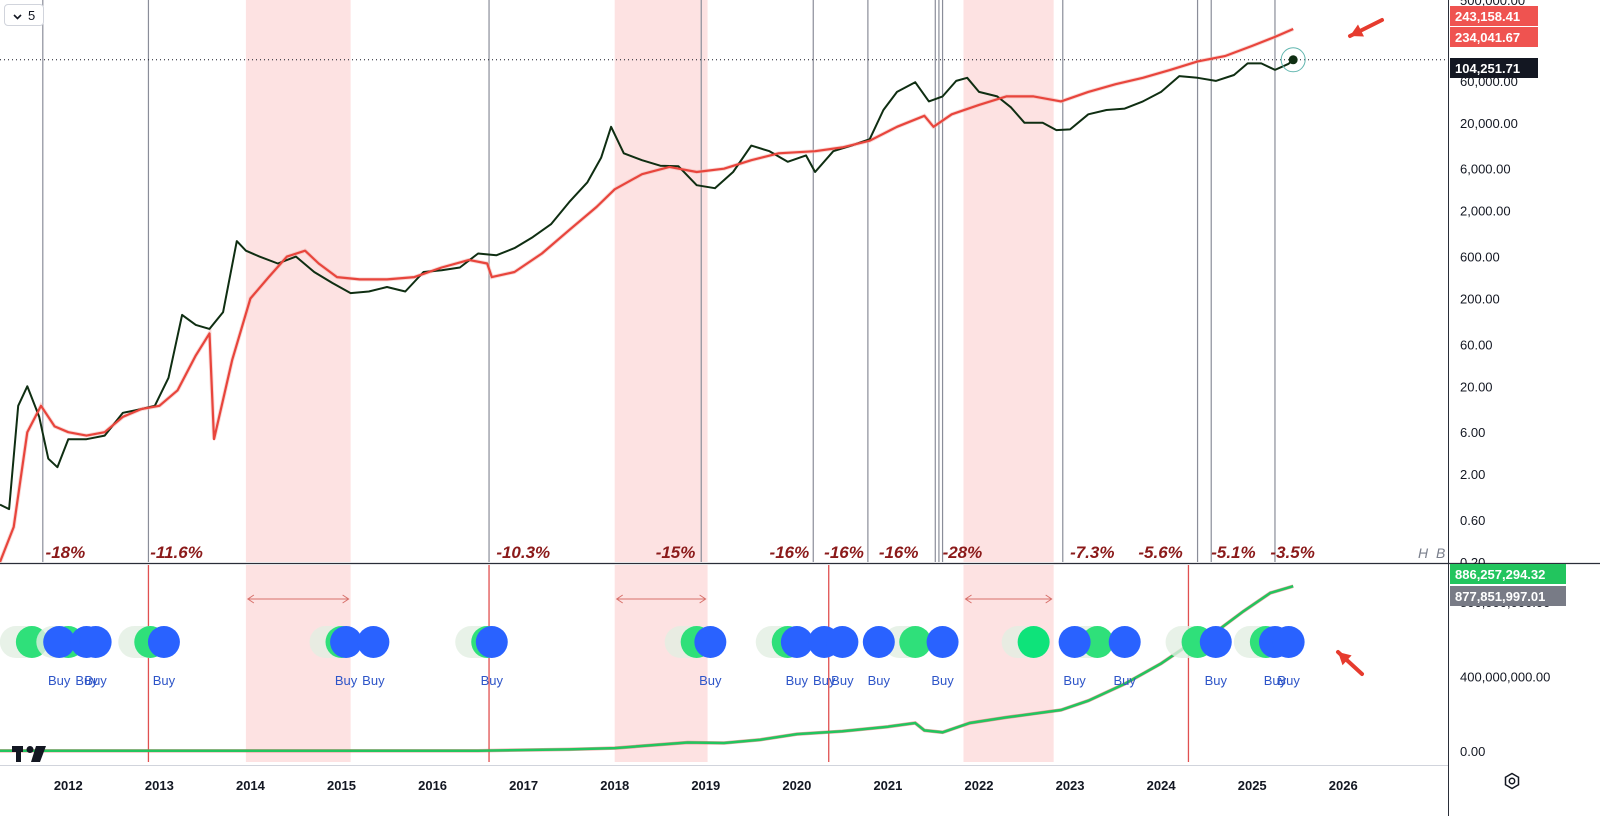 The width and height of the screenshot is (1600, 816). Describe the element at coordinates (979, 785) in the screenshot. I see `x-tick-label: 2022` at that location.